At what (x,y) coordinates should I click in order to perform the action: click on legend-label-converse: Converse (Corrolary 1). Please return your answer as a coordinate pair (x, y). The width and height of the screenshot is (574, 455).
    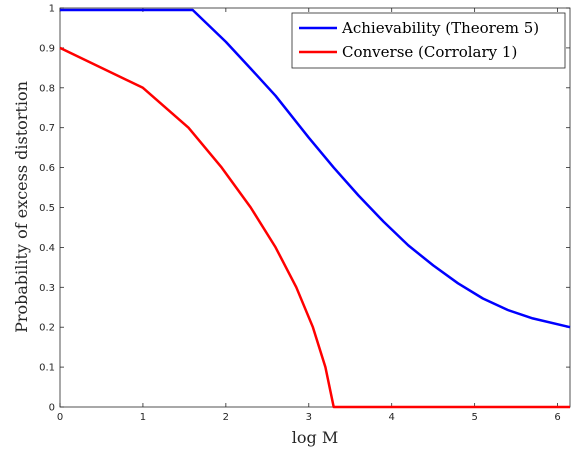
    Looking at the image, I should click on (429, 52).